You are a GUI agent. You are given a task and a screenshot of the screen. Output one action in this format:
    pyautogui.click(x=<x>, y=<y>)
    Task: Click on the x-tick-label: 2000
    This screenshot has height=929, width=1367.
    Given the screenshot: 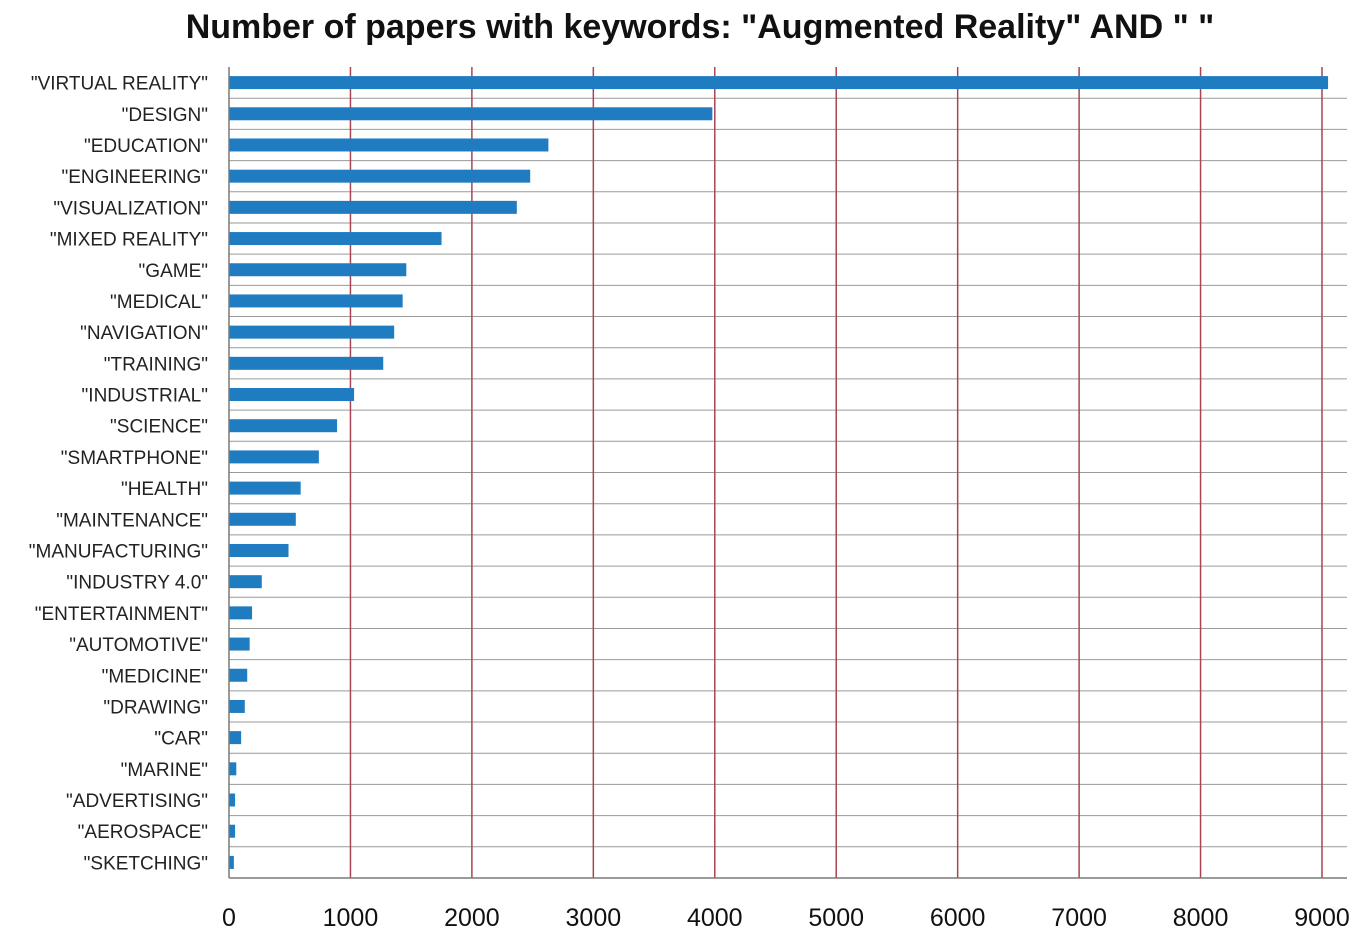 What is the action you would take?
    pyautogui.click(x=472, y=916)
    